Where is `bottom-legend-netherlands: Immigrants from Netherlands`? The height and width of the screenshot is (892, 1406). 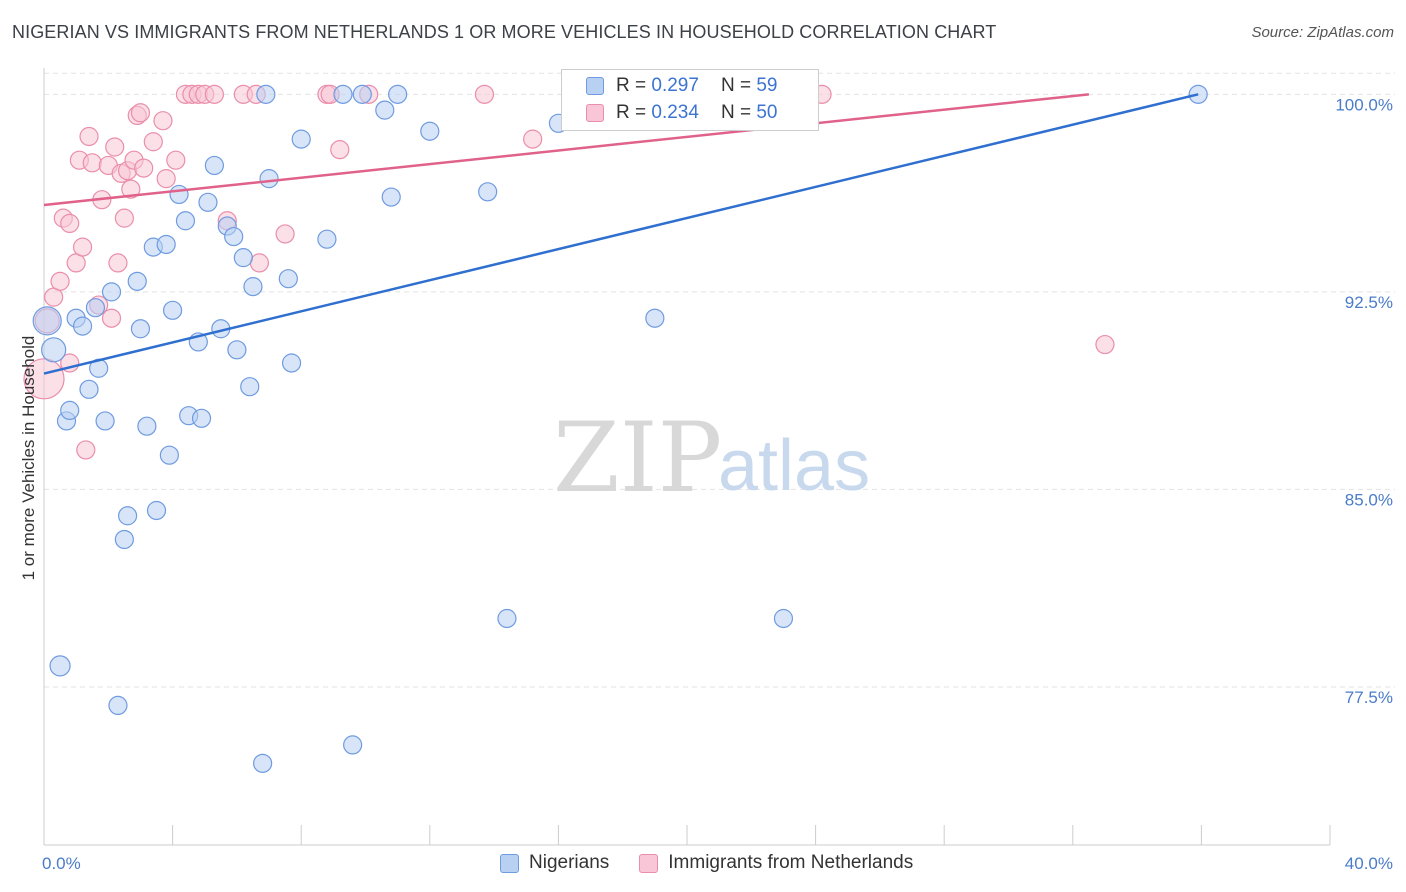
bottom-legend-netherlands: Immigrants from Netherlands is located at coordinates (776, 863).